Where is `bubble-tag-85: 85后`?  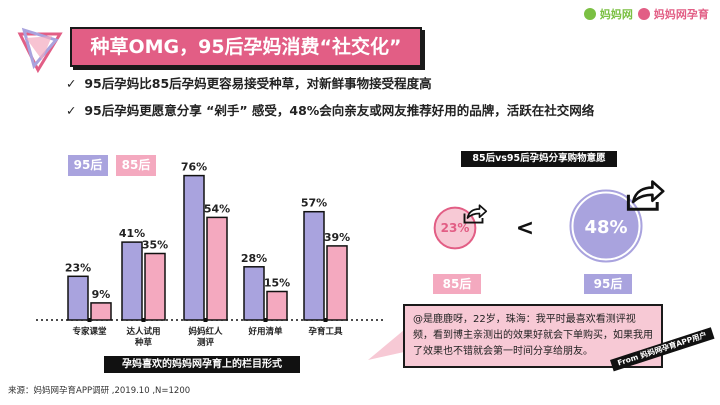
bubble-tag-85: 85后 is located at coordinates (457, 284).